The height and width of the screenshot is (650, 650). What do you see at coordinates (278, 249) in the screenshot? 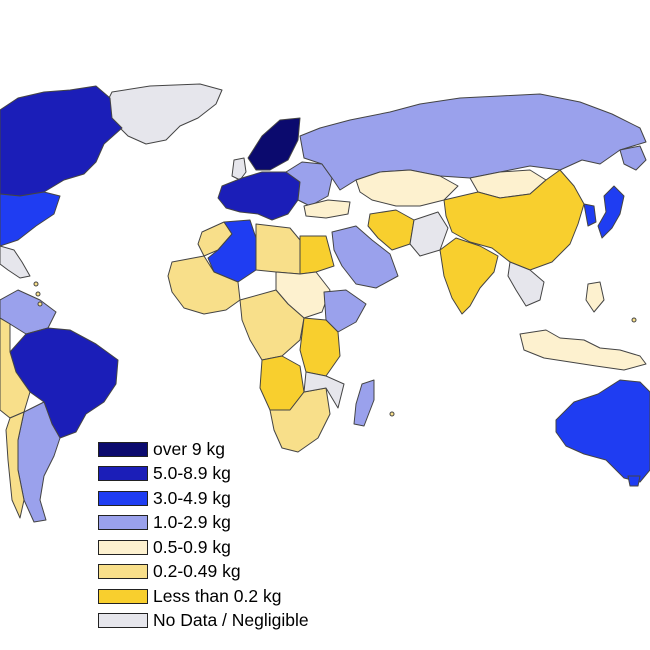
I see `region-libya` at bounding box center [278, 249].